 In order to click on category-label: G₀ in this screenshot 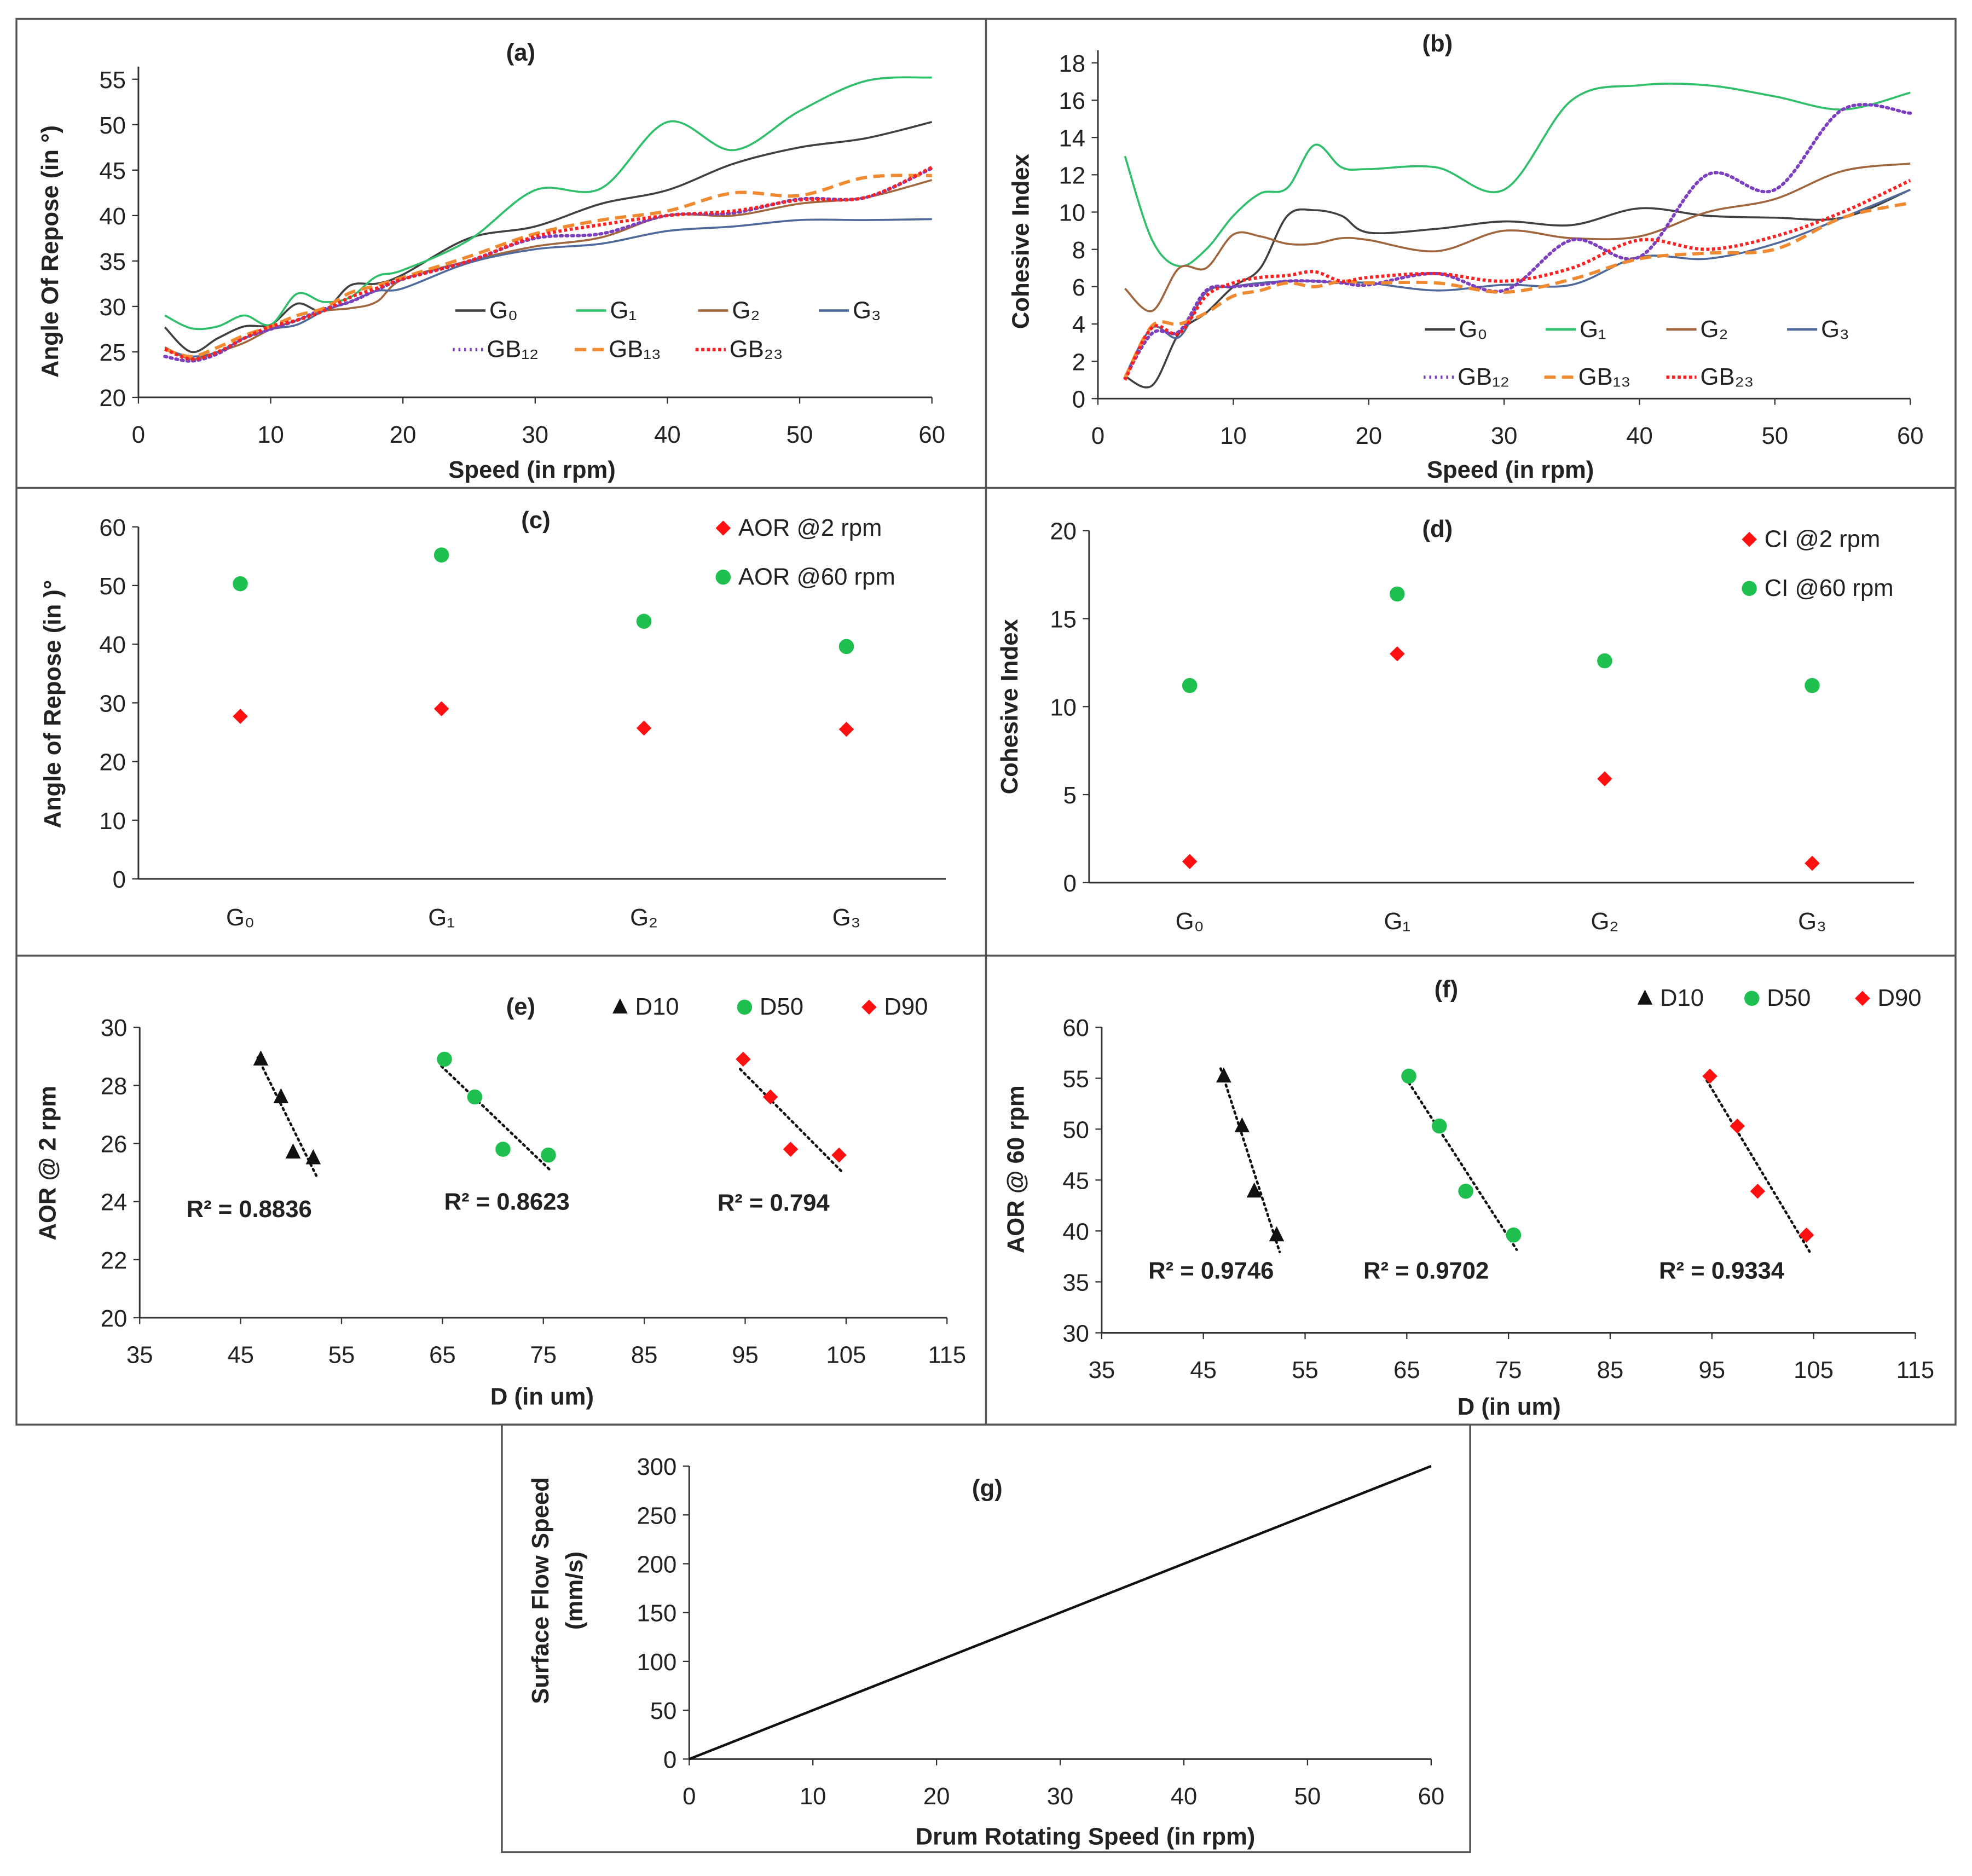, I will do `click(240, 917)`.